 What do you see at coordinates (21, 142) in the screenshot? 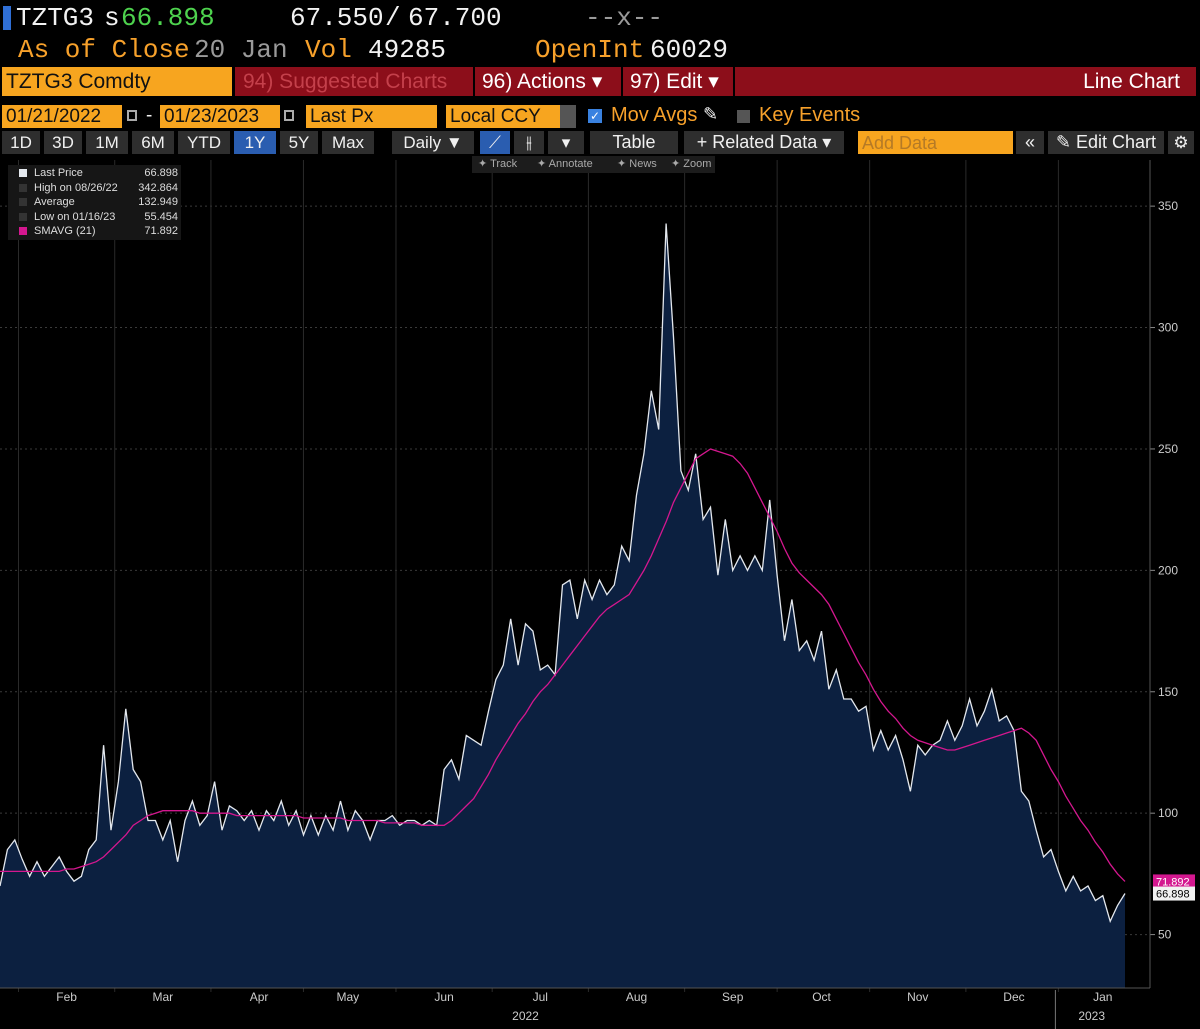
I see `period-button: 1D` at bounding box center [21, 142].